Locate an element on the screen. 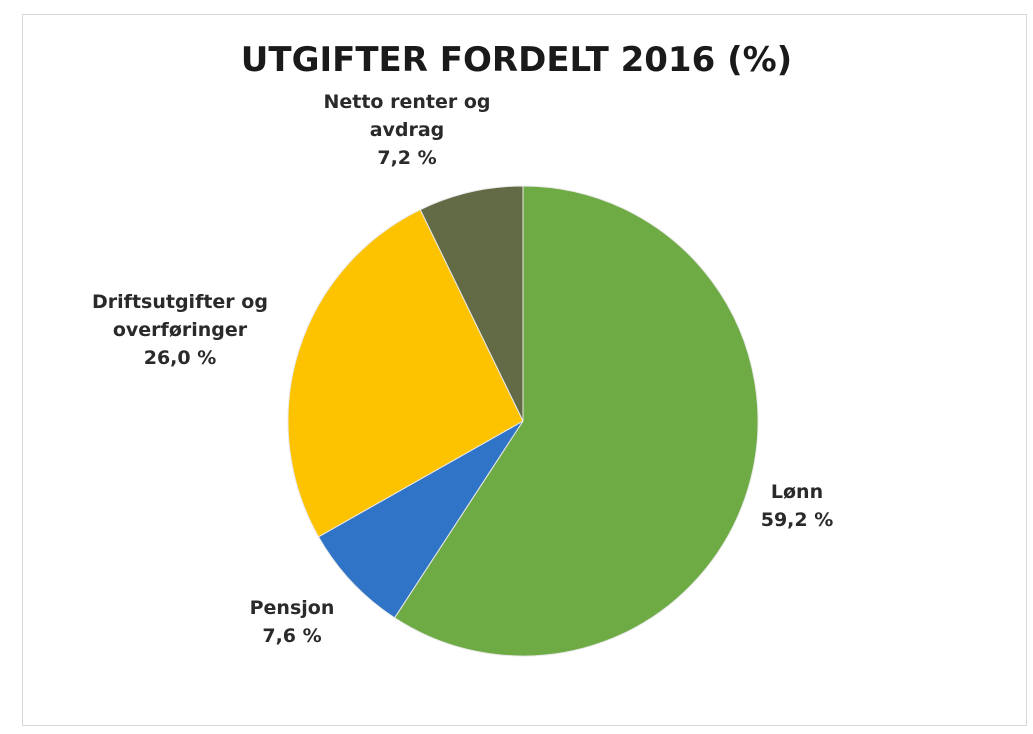 This screenshot has width=1033, height=734. value-label: 7,6 % is located at coordinates (292, 636).